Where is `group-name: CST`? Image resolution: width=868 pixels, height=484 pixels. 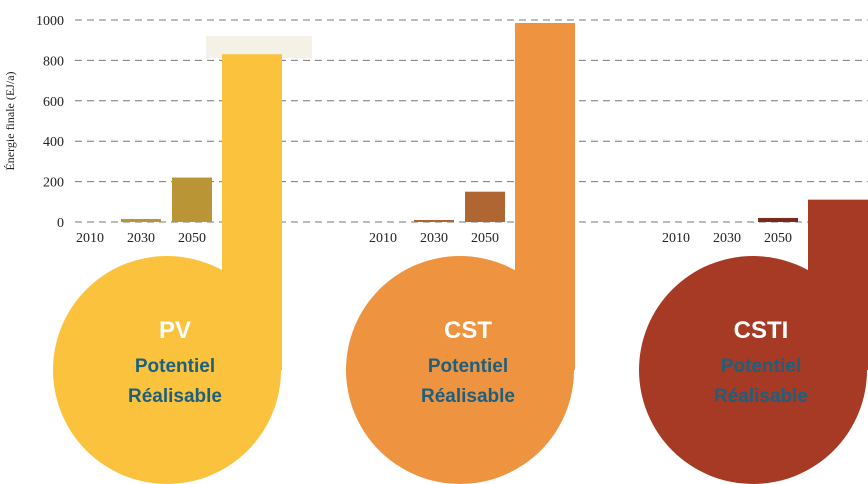 group-name: CST is located at coordinates (468, 330).